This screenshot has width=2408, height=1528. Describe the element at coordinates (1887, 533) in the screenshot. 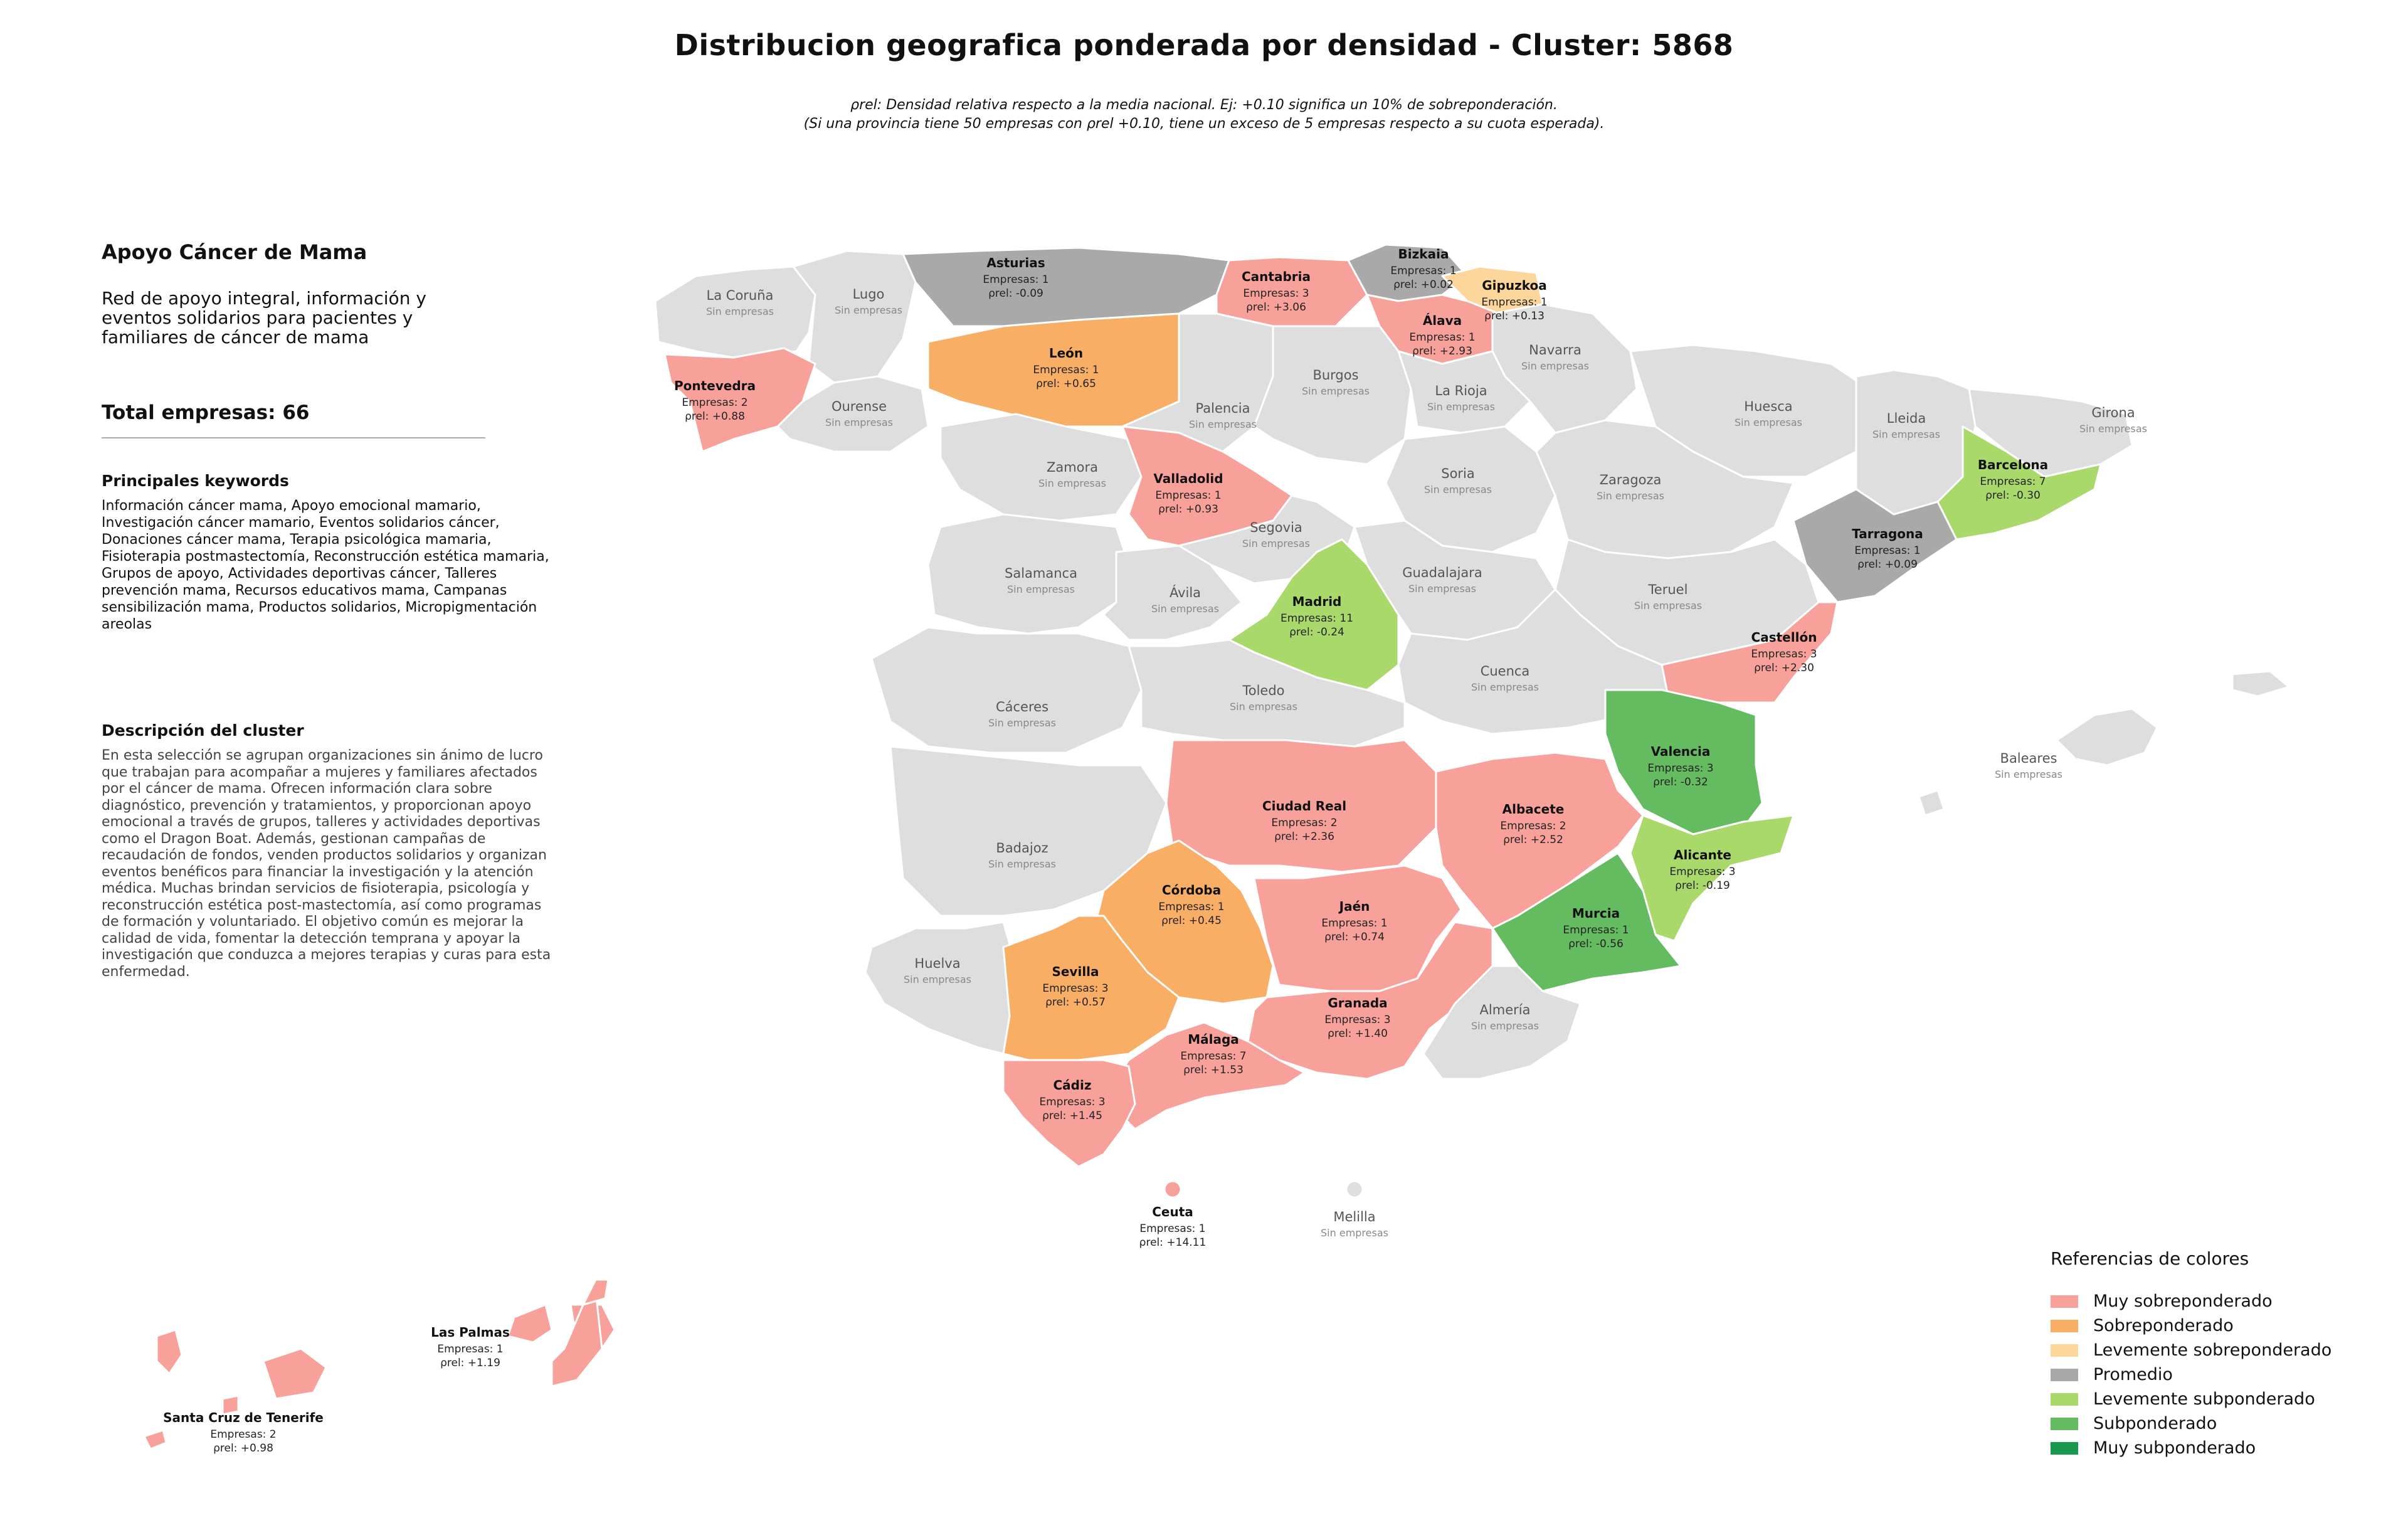

I see `label-tarragona: Tarragona` at that location.